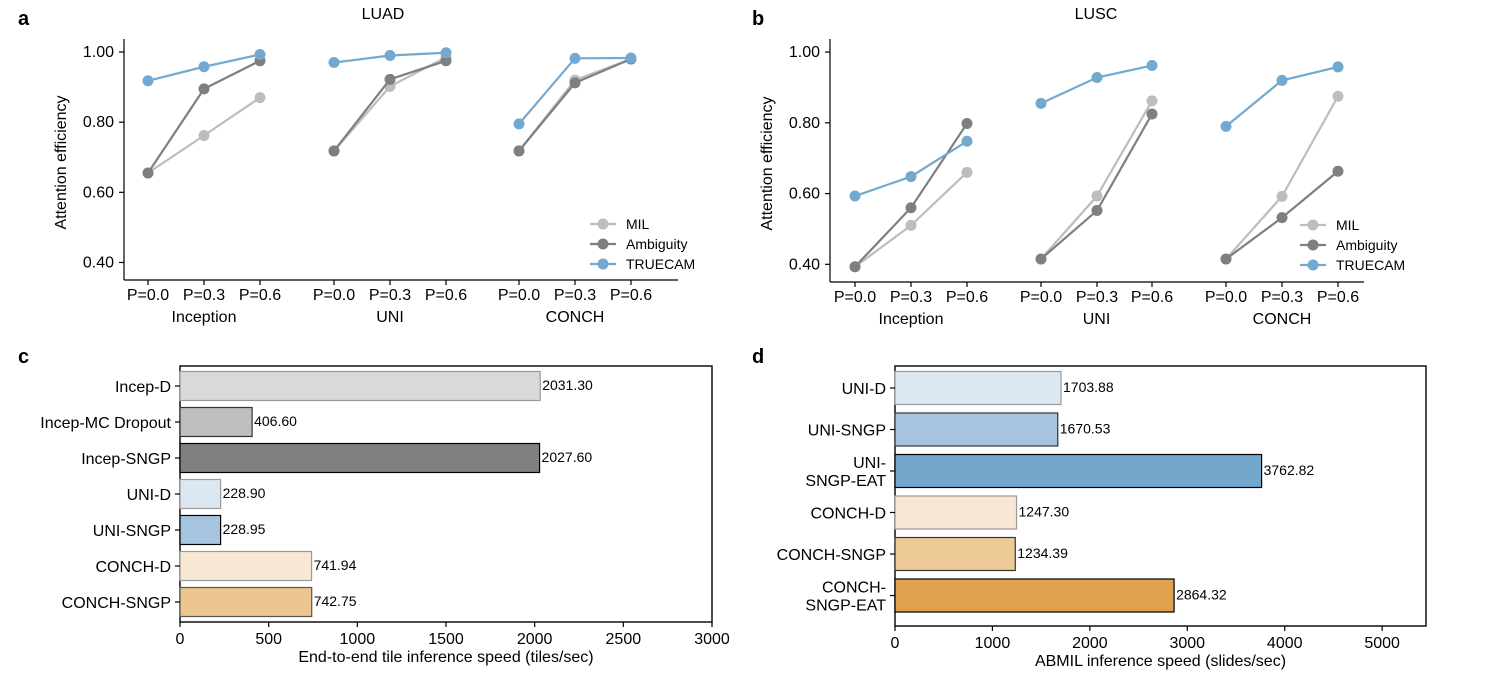 This screenshot has width=1485, height=677. Describe the element at coordinates (133, 567) in the screenshot. I see `category-label: CONCH-D` at that location.